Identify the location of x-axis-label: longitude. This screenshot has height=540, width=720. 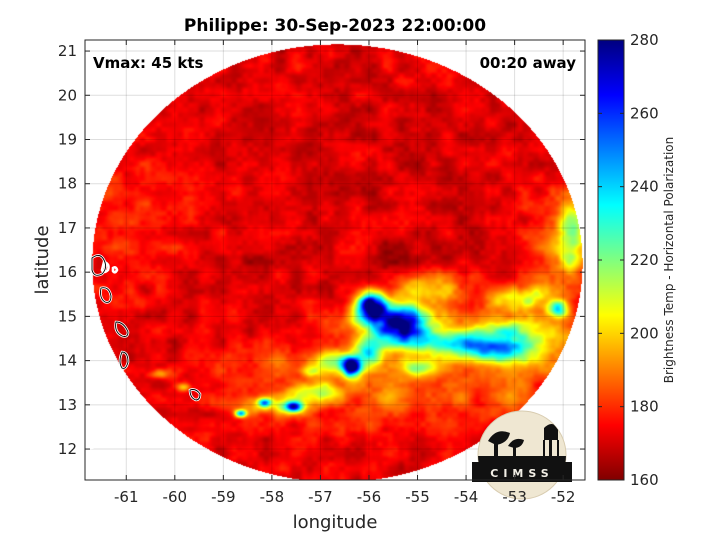
(335, 522).